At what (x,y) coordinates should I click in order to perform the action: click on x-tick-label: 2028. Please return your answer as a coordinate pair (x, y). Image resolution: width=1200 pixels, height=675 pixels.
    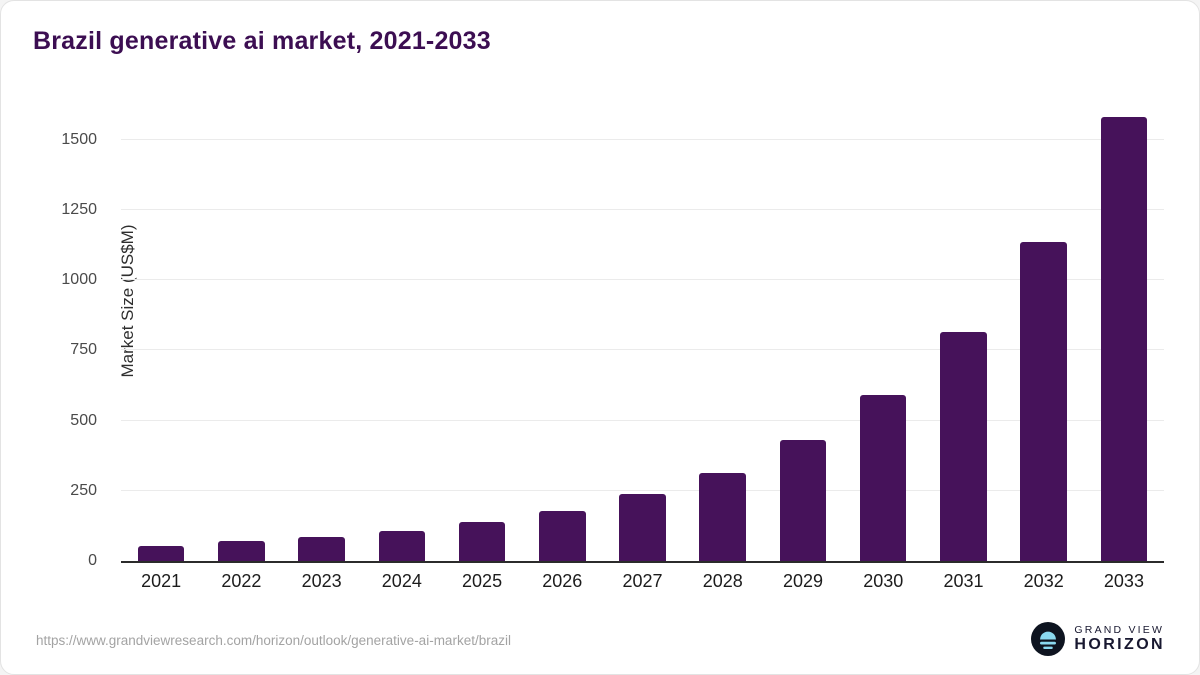
    Looking at the image, I should click on (722, 581).